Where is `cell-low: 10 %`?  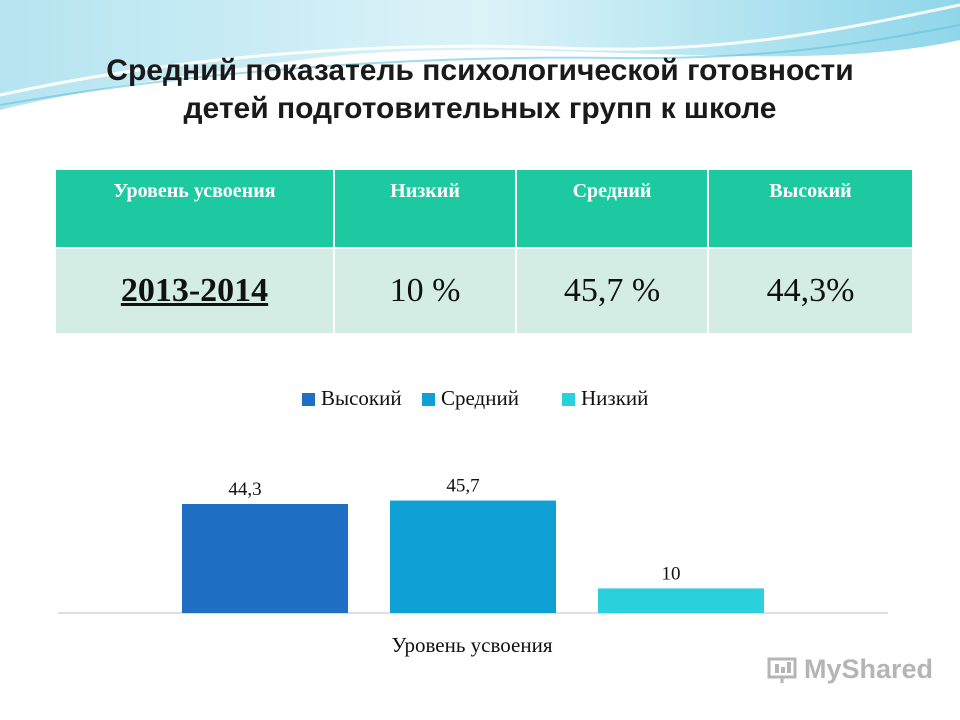
cell-low: 10 % is located at coordinates (425, 290).